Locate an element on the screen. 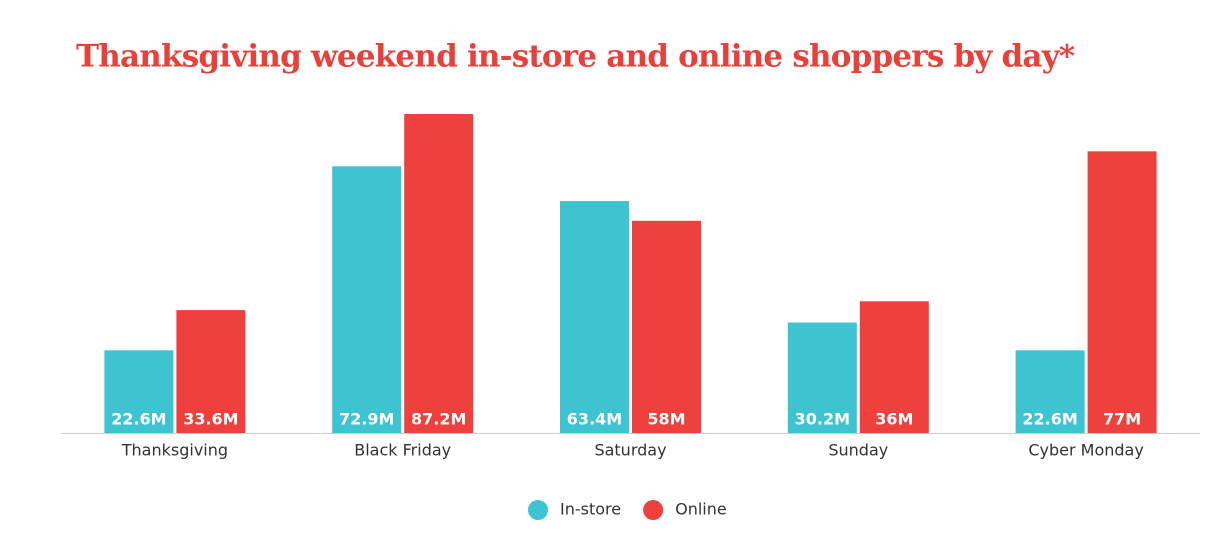 Image resolution: width=1232 pixels, height=537 pixels. value-label: 58M is located at coordinates (666, 419).